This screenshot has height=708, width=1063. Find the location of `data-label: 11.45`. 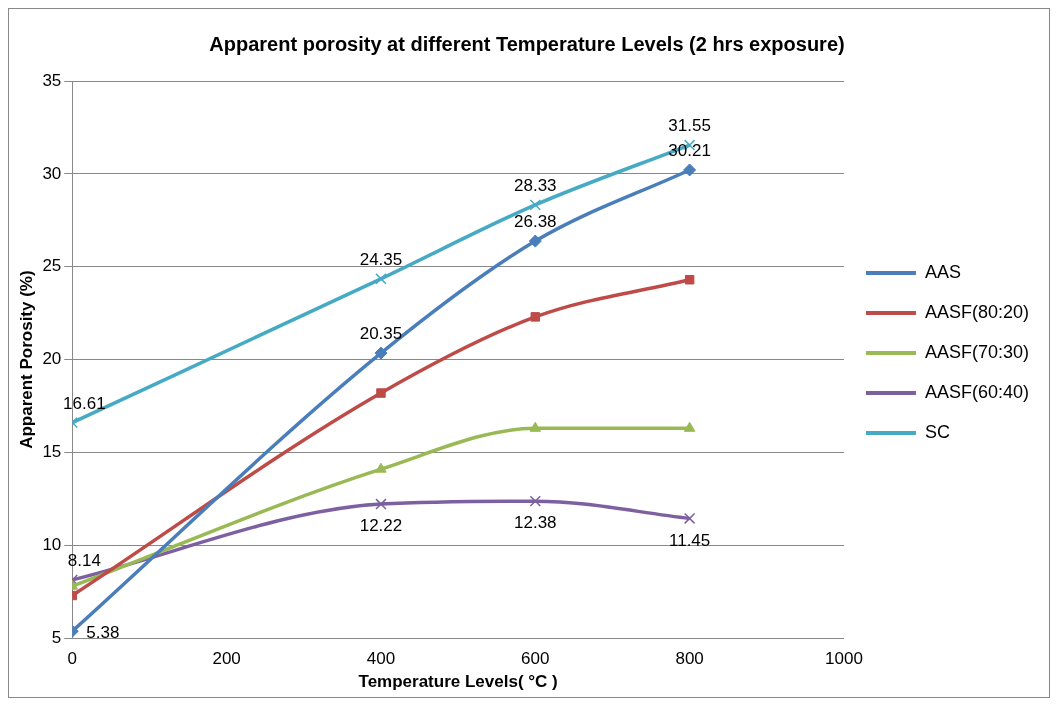

data-label: 11.45 is located at coordinates (689, 540).